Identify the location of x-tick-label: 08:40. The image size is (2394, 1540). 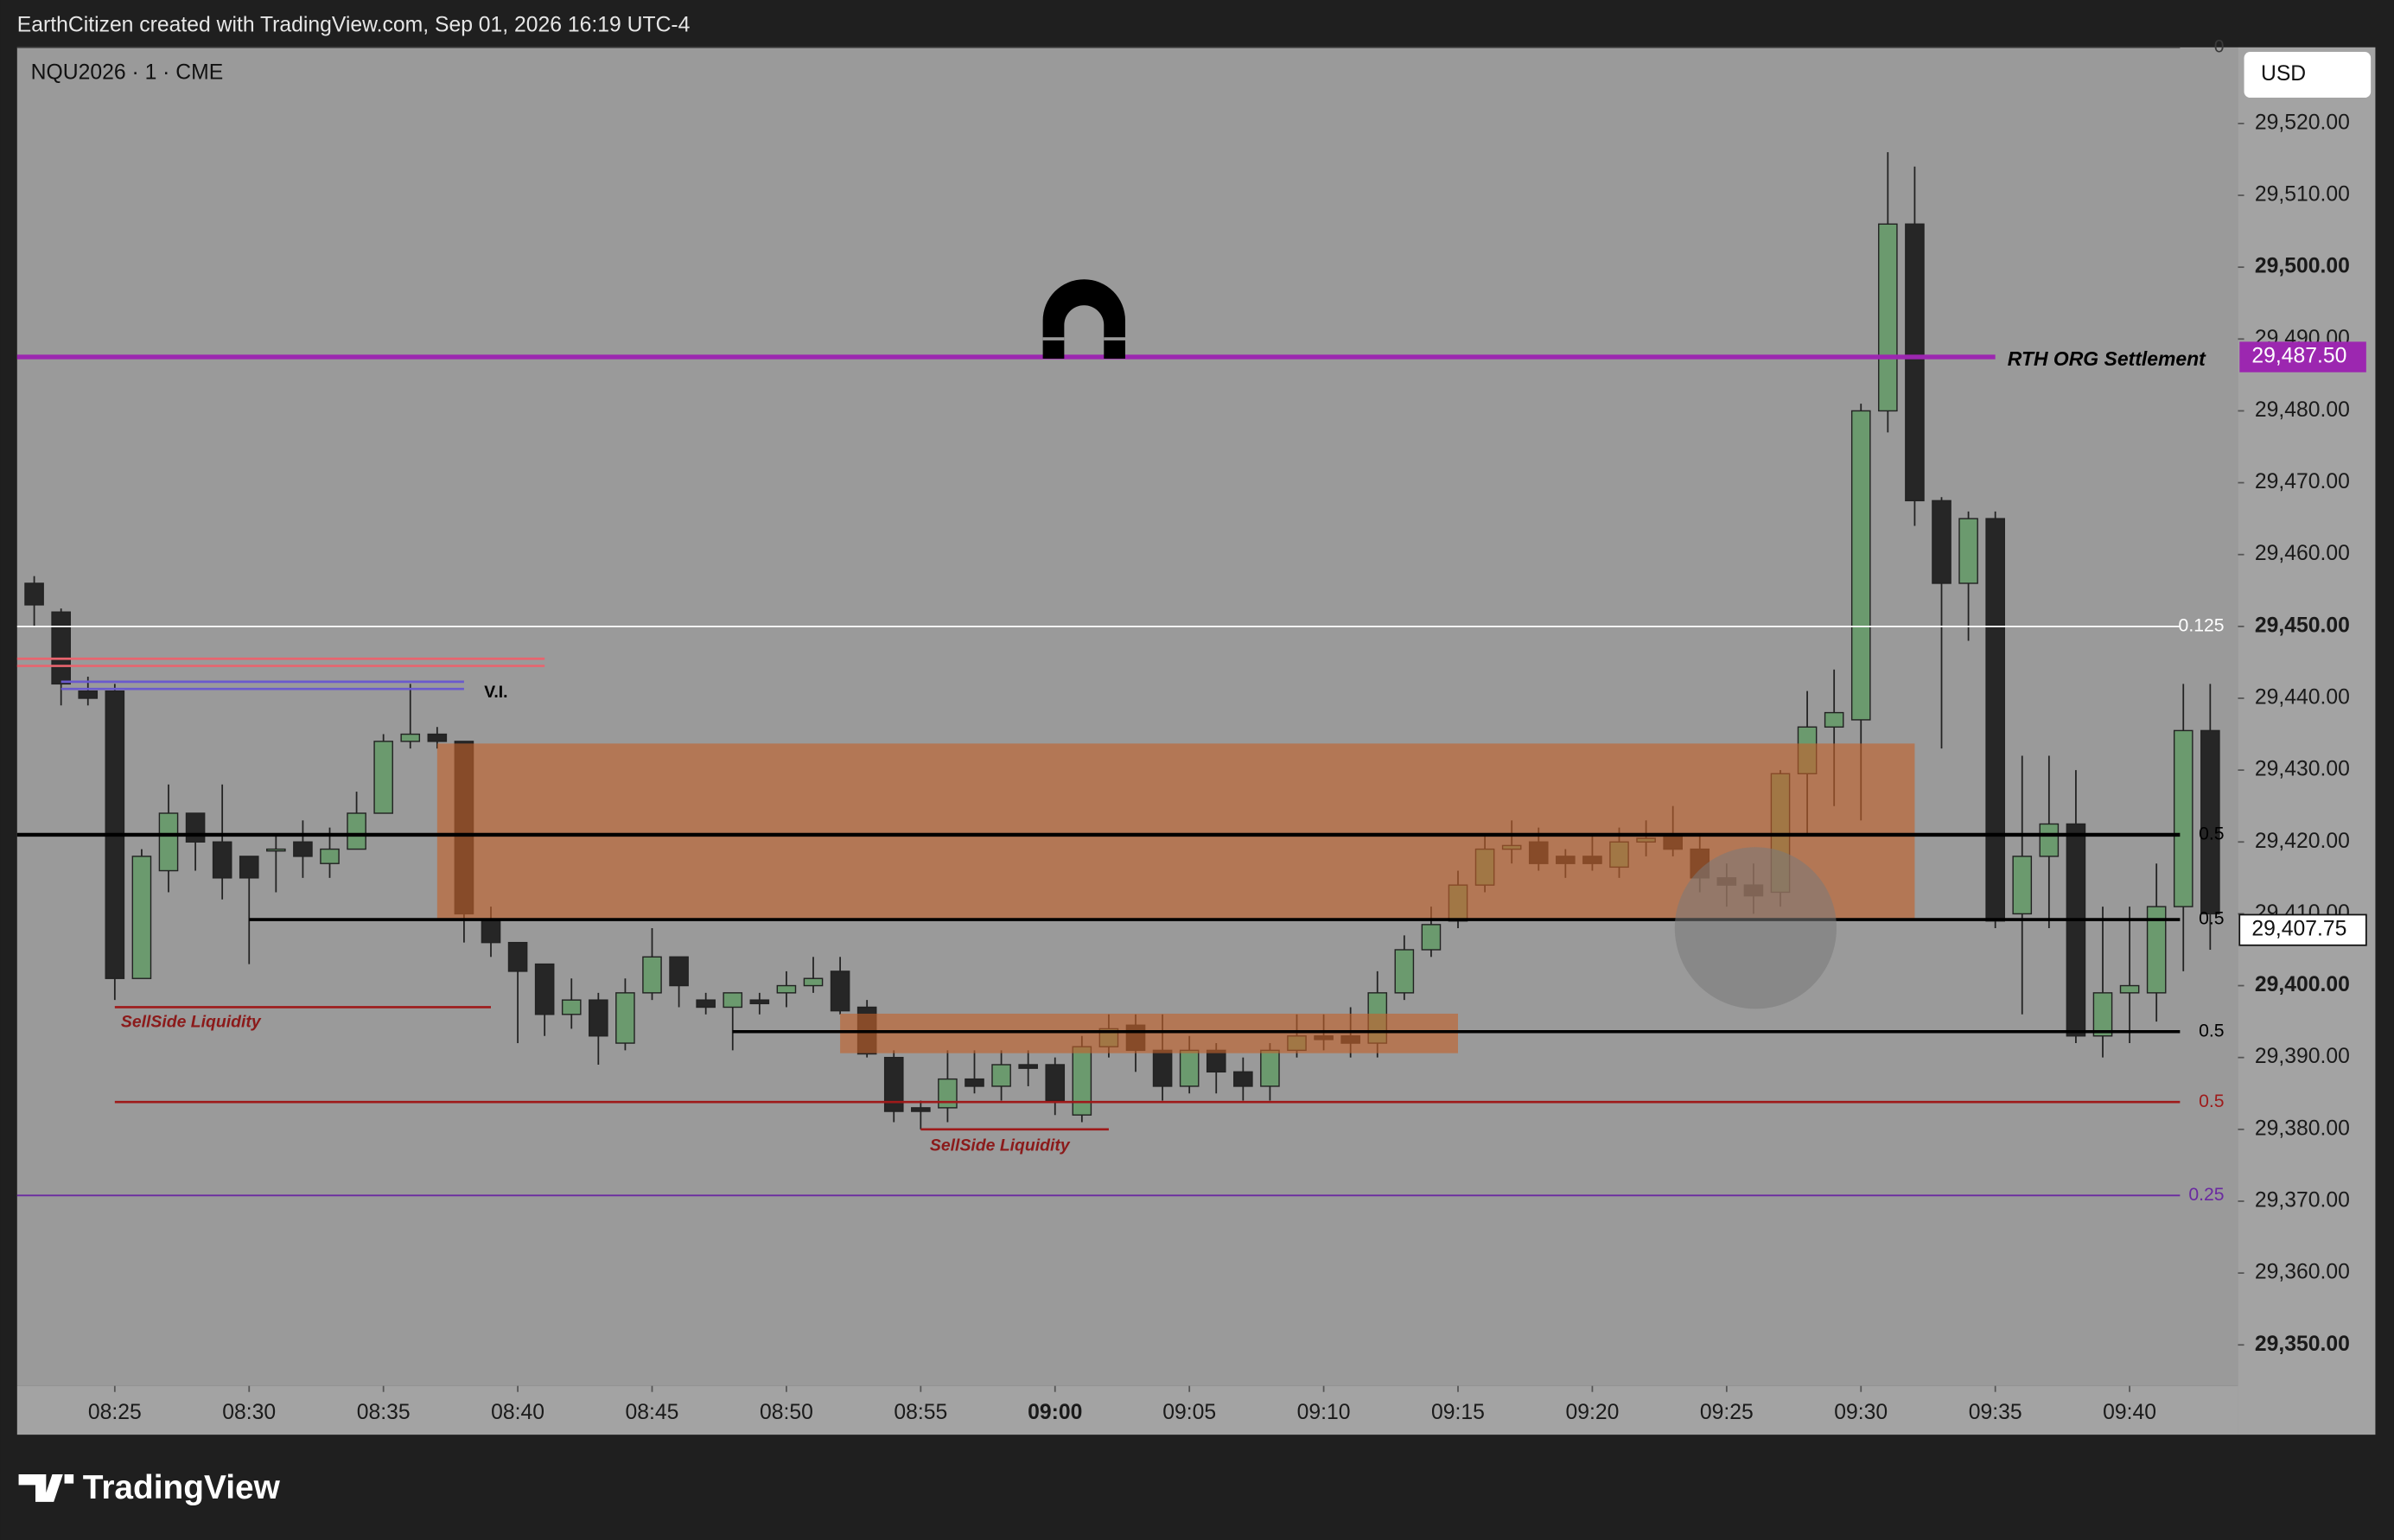
(517, 1412).